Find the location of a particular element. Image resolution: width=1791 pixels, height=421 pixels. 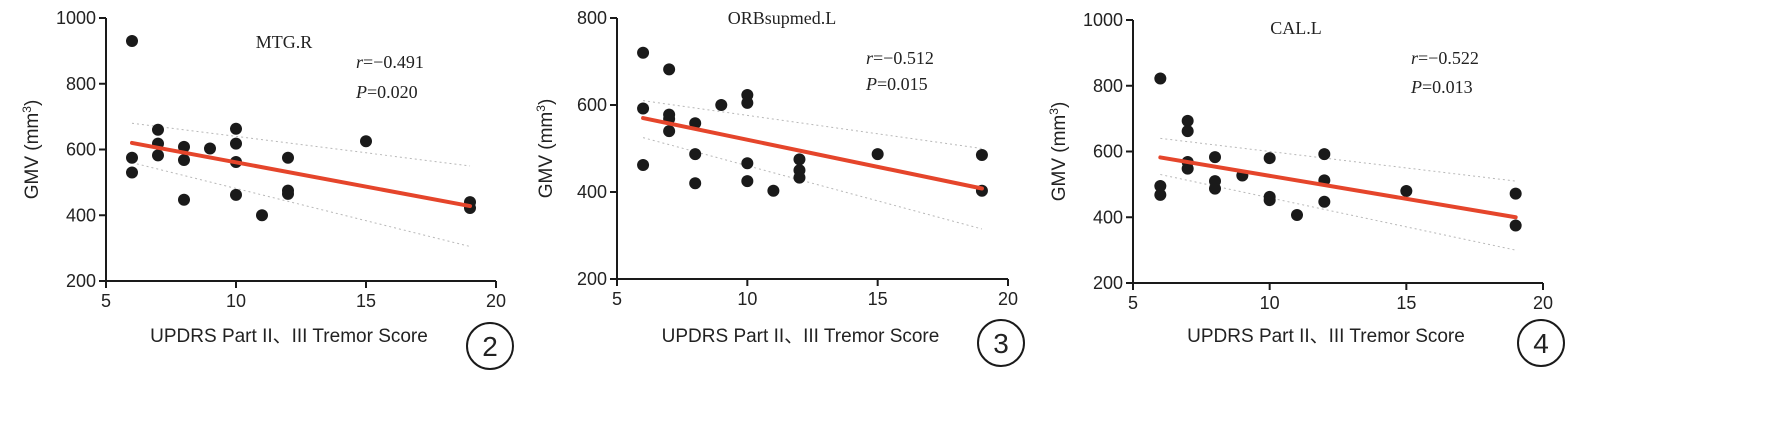

panel-number: 2 is located at coordinates (490, 346).